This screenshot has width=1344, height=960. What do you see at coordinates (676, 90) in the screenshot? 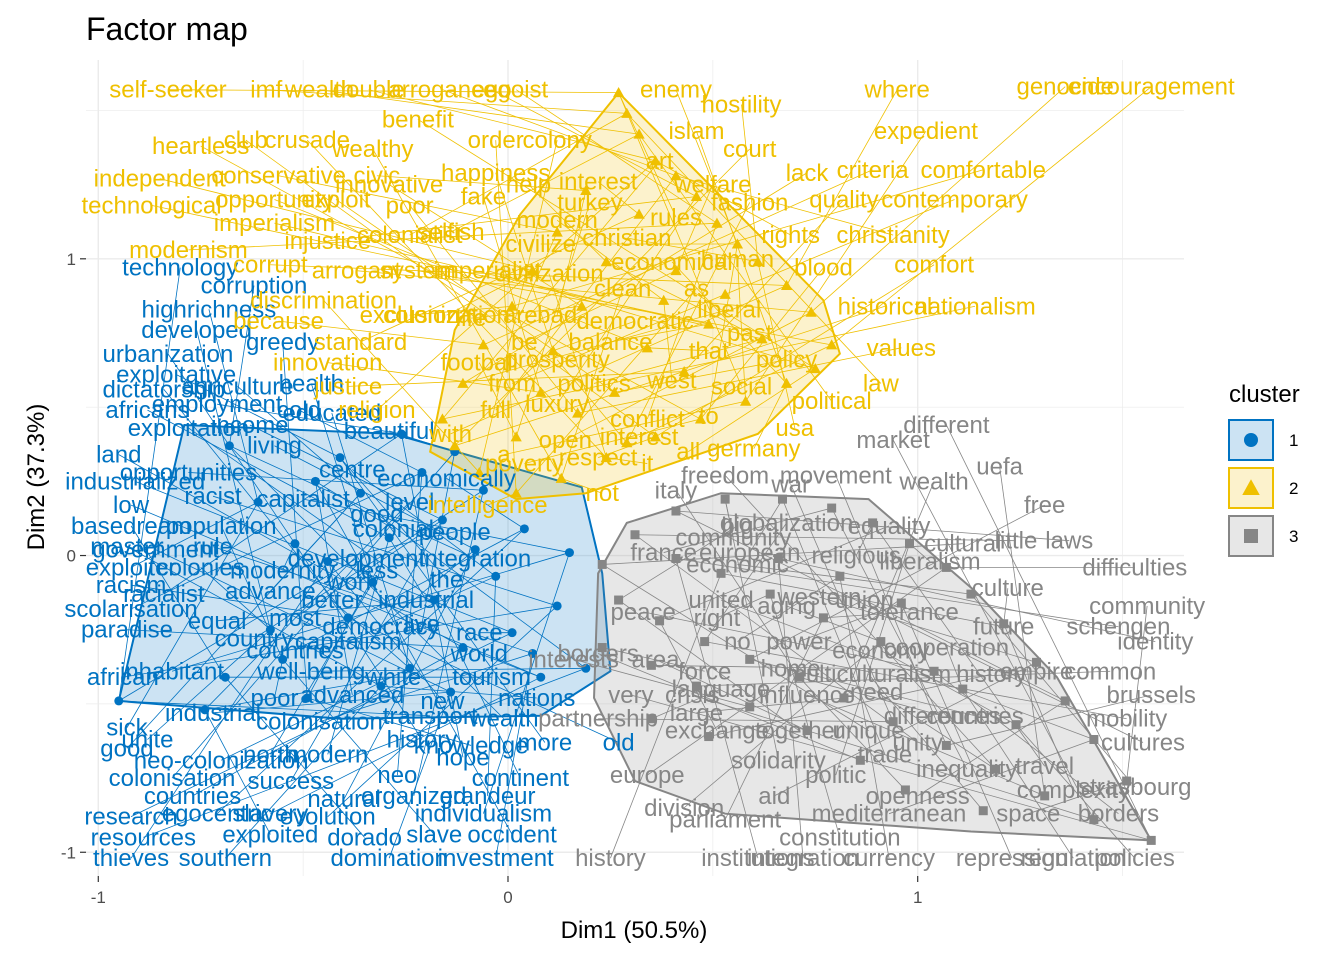
I see `point-label: enemy` at bounding box center [676, 90].